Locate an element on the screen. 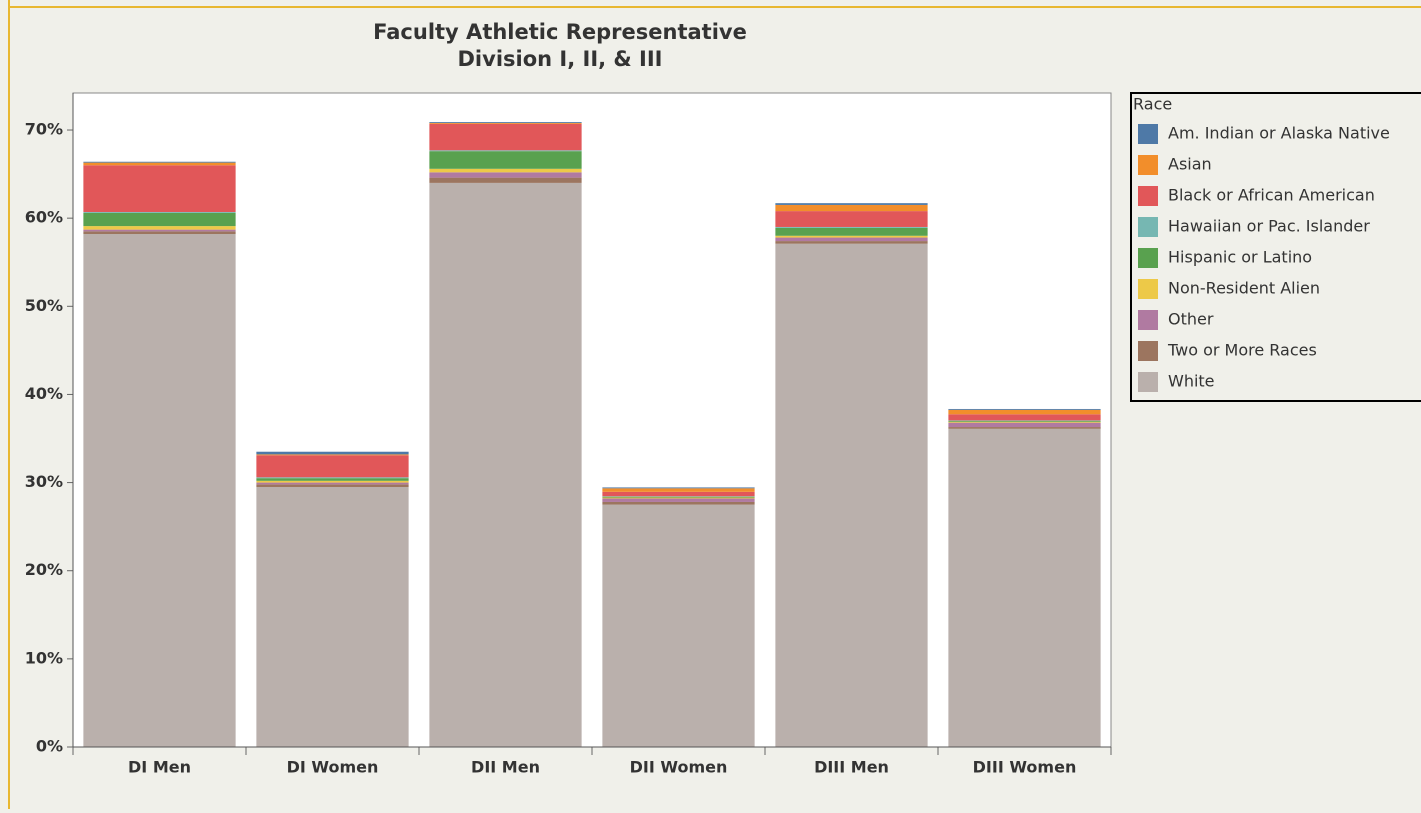  chart-title: Faculty Athletic Representative is located at coordinates (560, 32).